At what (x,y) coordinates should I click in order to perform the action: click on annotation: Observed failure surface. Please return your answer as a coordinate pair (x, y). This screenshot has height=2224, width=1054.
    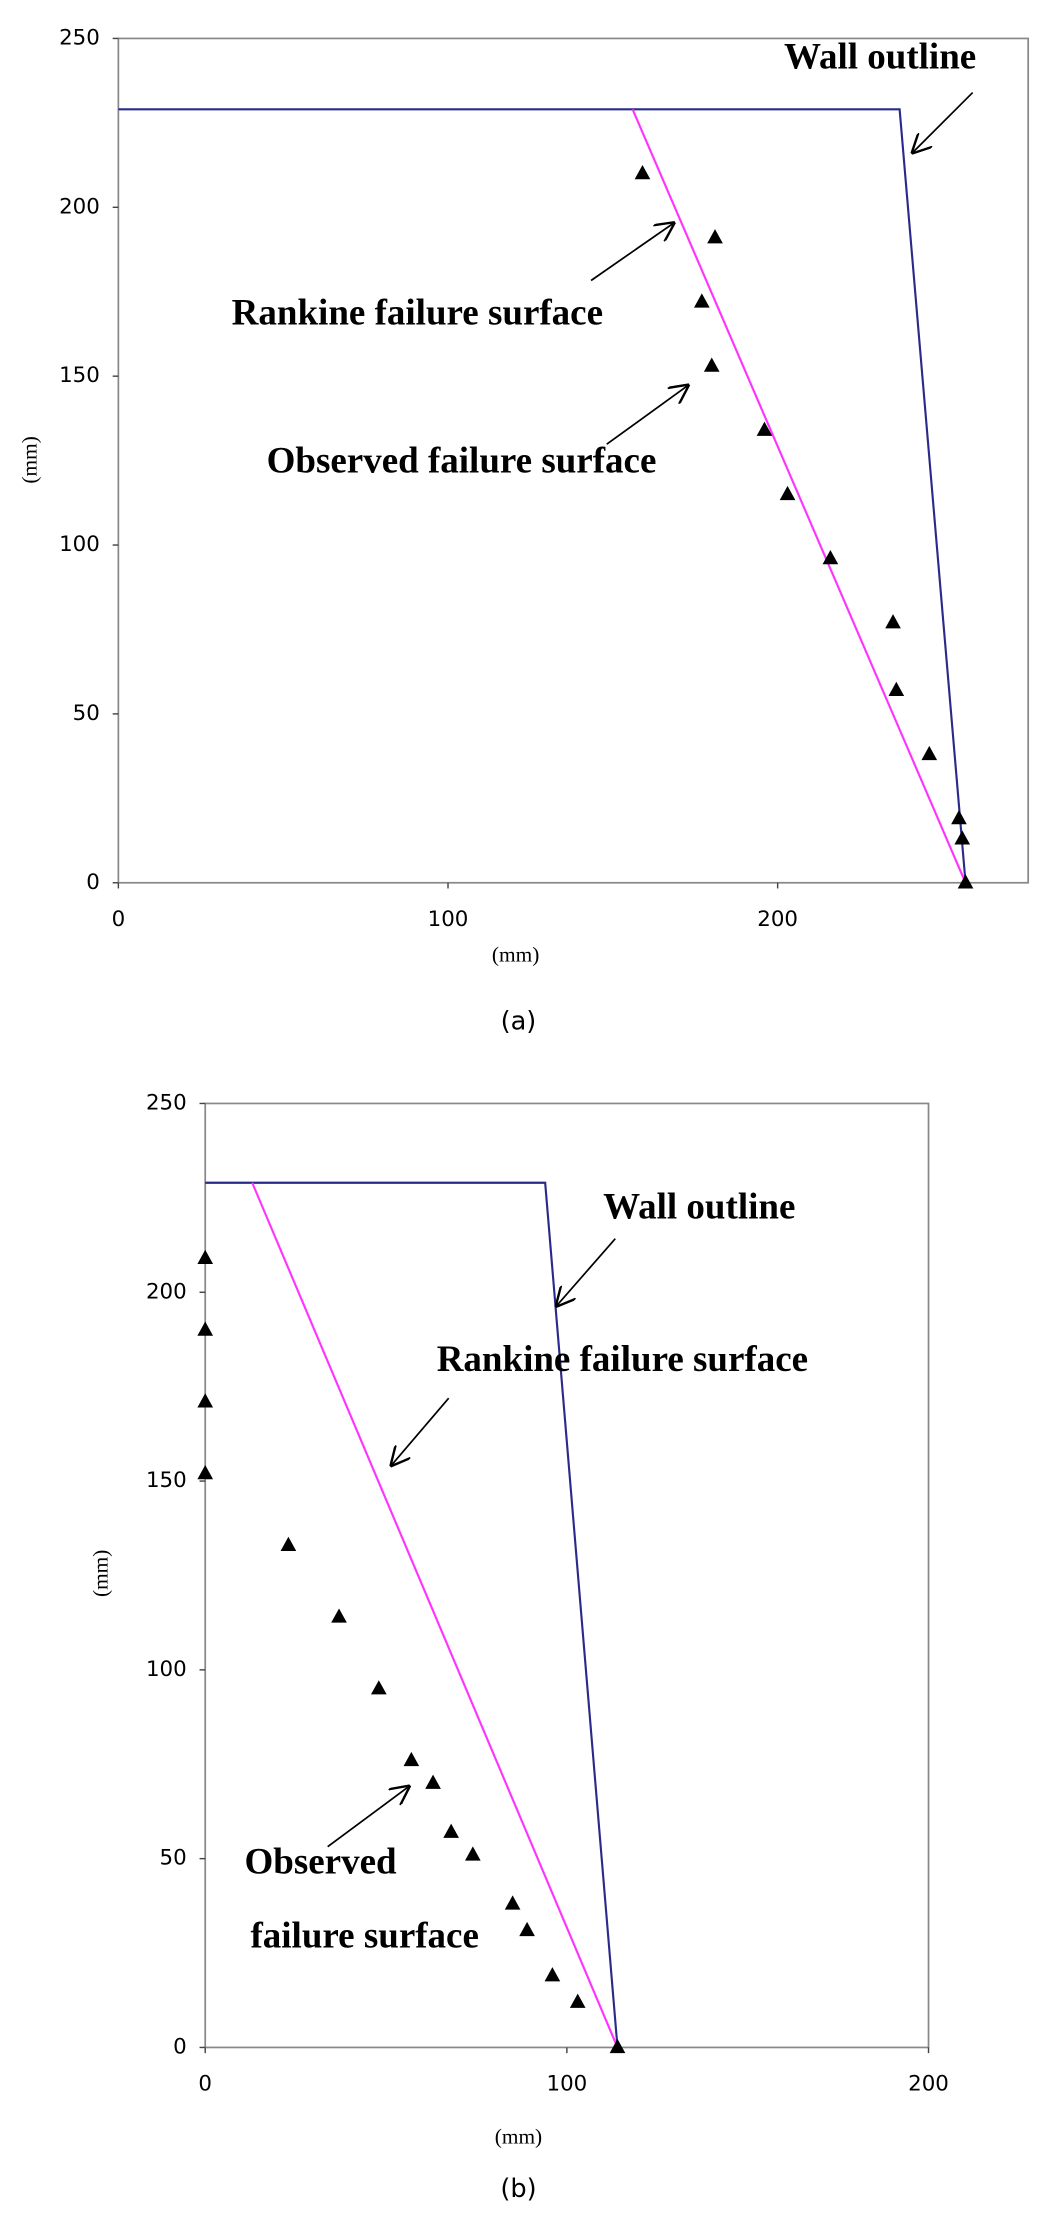
    Looking at the image, I should click on (462, 461).